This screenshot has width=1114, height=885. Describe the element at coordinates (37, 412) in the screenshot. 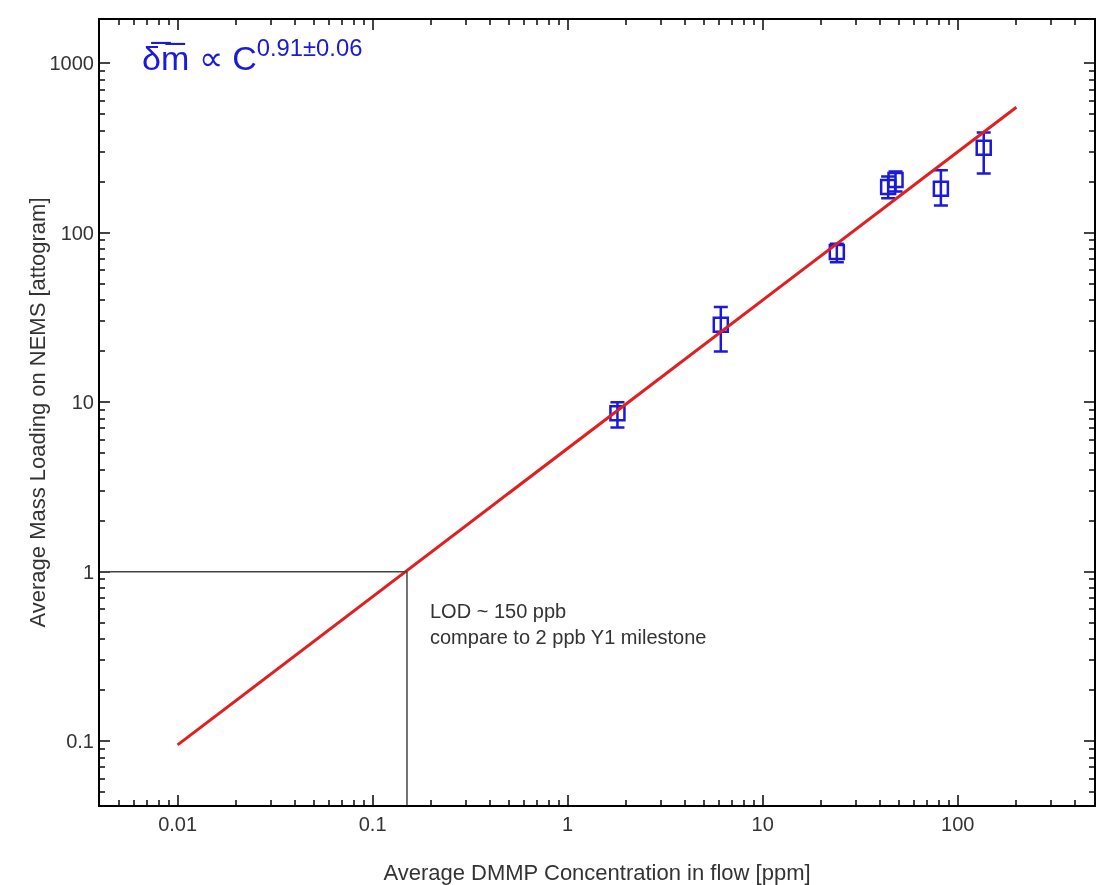

I see `y-axis-title: Average Mass Loading on NEMS [attogram]` at that location.